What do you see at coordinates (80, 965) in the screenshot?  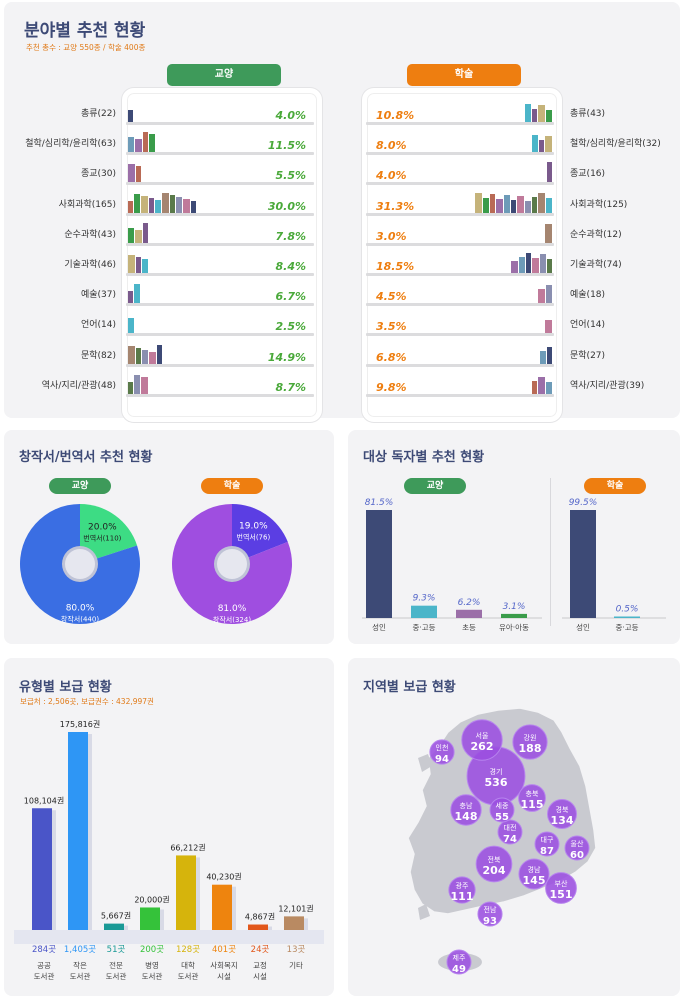 I see `types-category-label: 작은` at bounding box center [80, 965].